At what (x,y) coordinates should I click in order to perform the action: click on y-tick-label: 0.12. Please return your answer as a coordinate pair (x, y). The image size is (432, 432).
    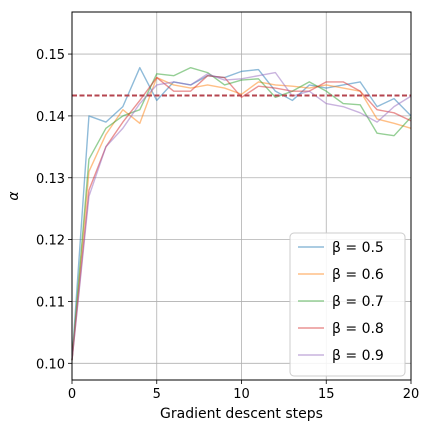
    Looking at the image, I should click on (50, 241).